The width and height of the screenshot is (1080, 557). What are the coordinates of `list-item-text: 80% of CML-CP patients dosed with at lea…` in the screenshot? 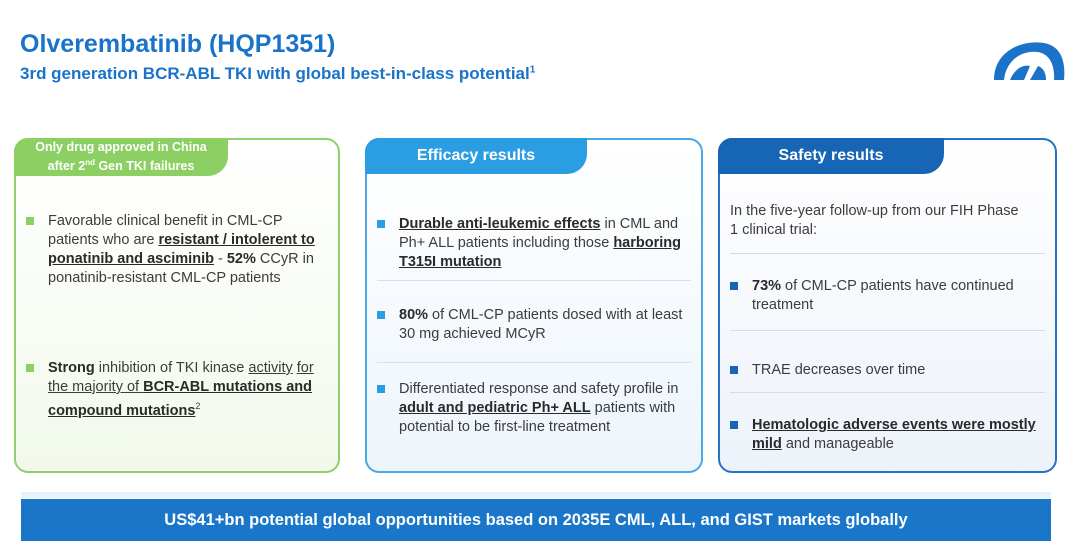 It's located at (532, 325).